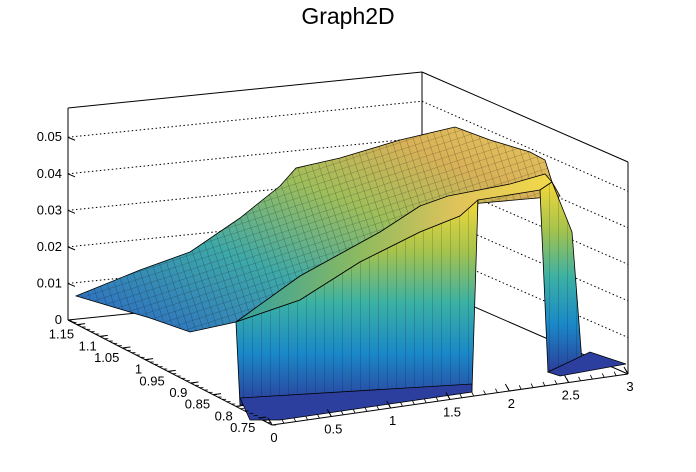 Image resolution: width=696 pixels, height=472 pixels. I want to click on y-tick-label: 0.95, so click(151, 380).